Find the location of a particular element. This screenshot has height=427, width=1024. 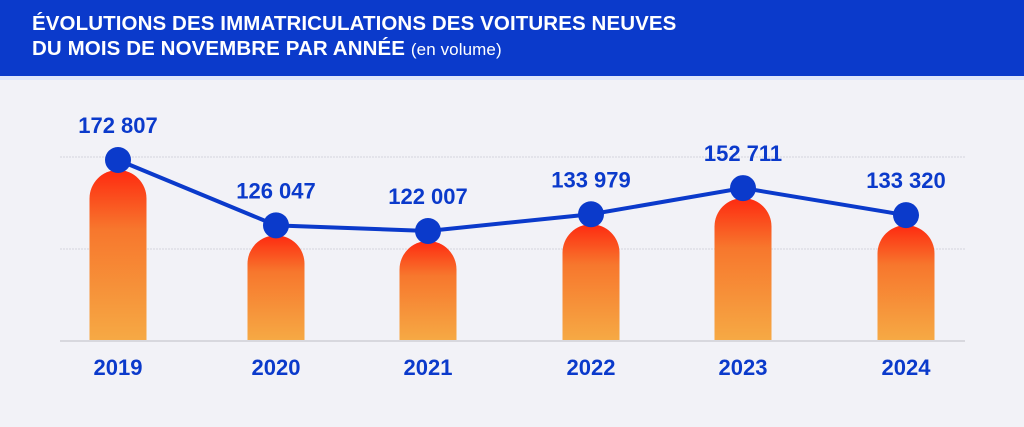

x-tick-label: 2021 is located at coordinates (428, 367).